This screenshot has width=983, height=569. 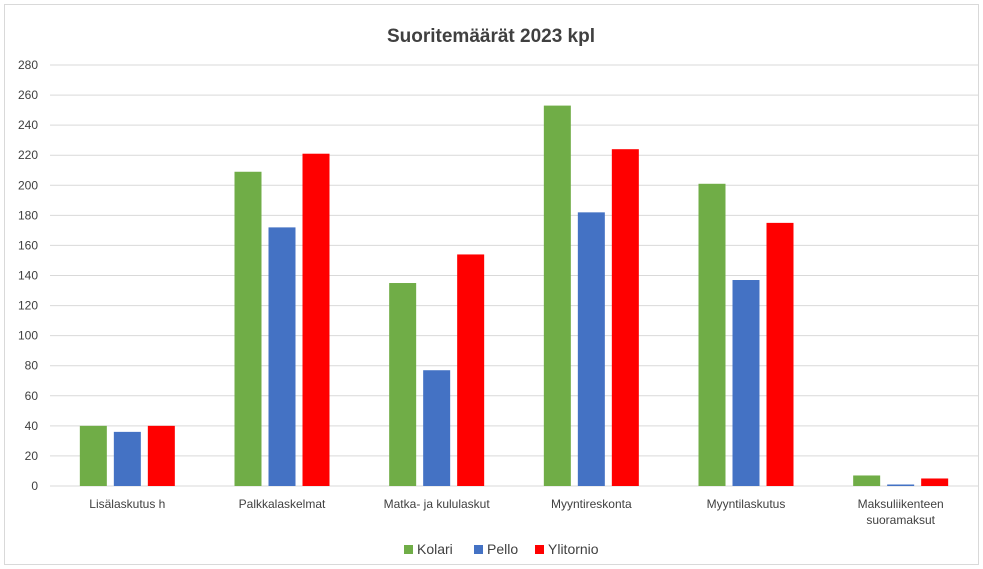 What do you see at coordinates (34, 486) in the screenshot?
I see `y-tick-label: 0` at bounding box center [34, 486].